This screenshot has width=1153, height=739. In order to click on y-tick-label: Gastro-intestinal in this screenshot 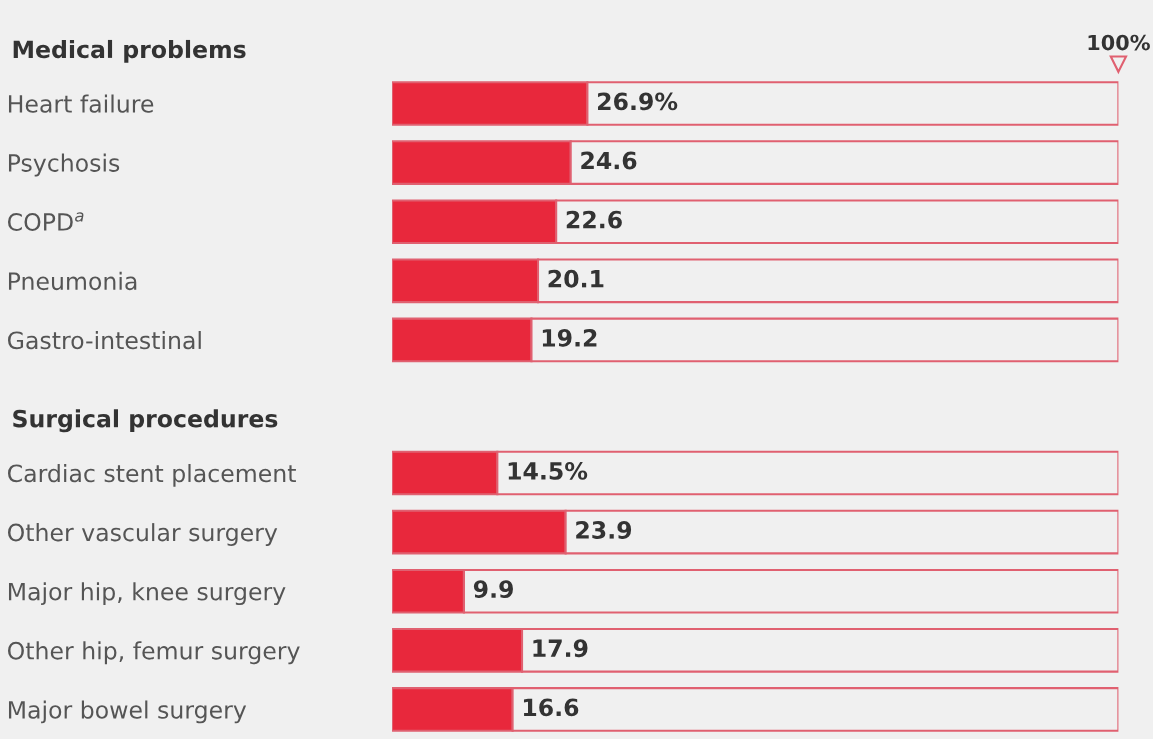, I will do `click(104, 340)`.